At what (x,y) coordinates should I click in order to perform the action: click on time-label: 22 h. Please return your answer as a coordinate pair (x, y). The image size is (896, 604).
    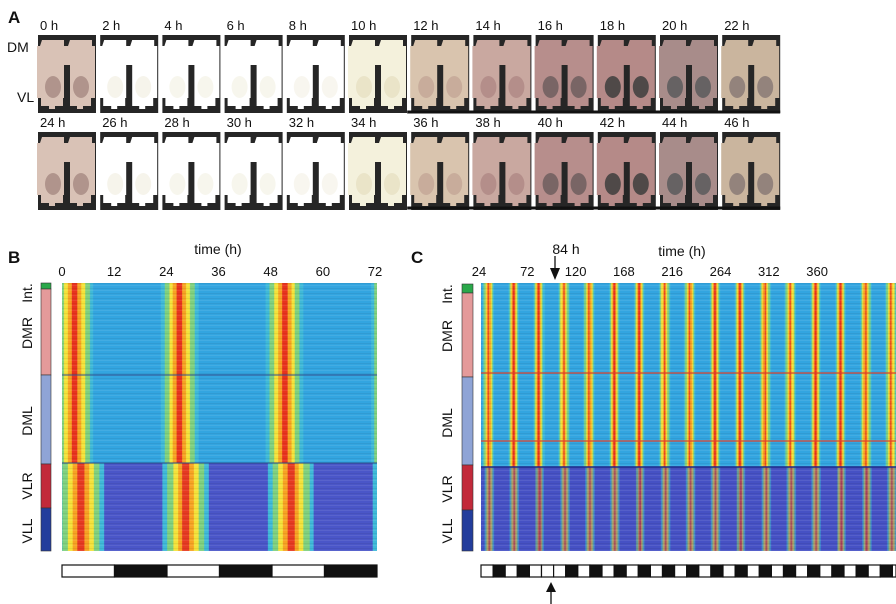
    Looking at the image, I should click on (736, 25).